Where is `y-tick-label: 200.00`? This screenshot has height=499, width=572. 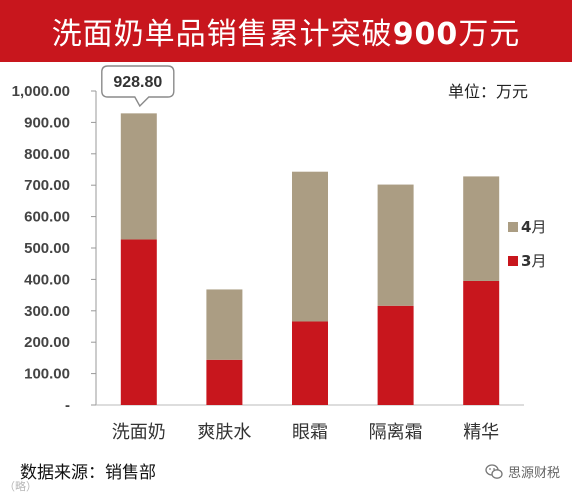
y-tick-label: 200.00 is located at coordinates (47, 342).